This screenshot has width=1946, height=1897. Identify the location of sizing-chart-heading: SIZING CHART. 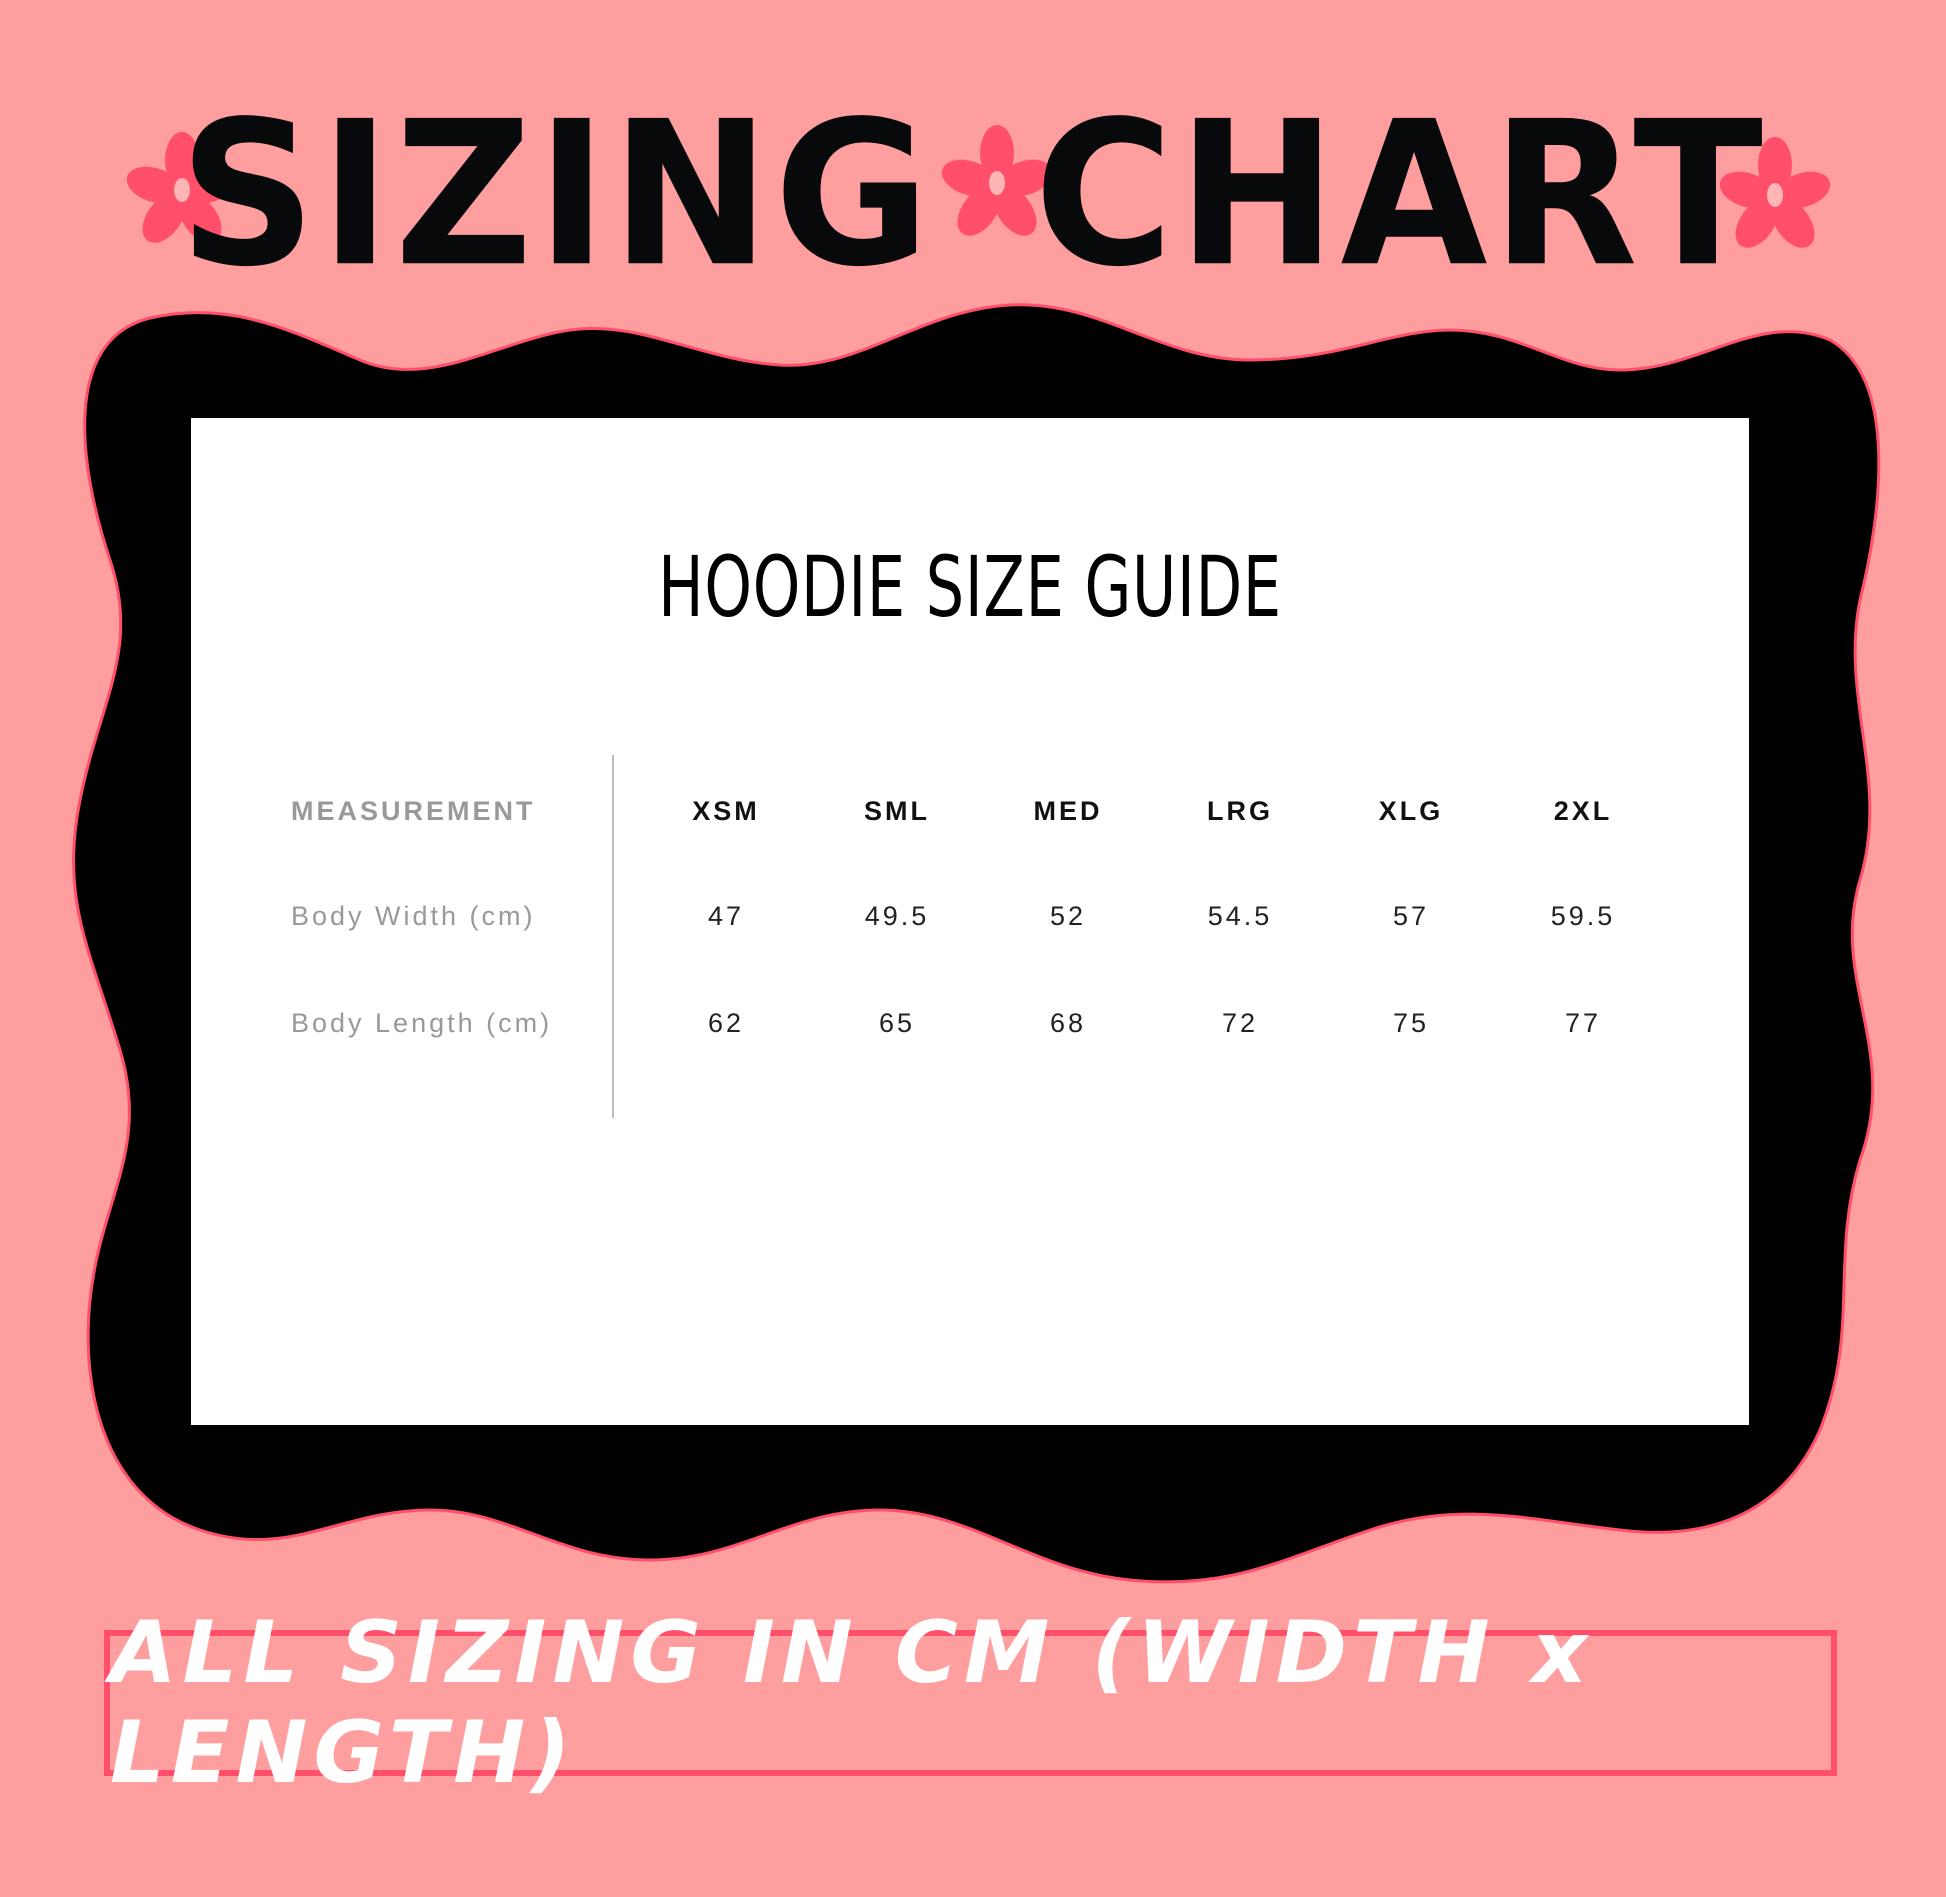
(973, 195).